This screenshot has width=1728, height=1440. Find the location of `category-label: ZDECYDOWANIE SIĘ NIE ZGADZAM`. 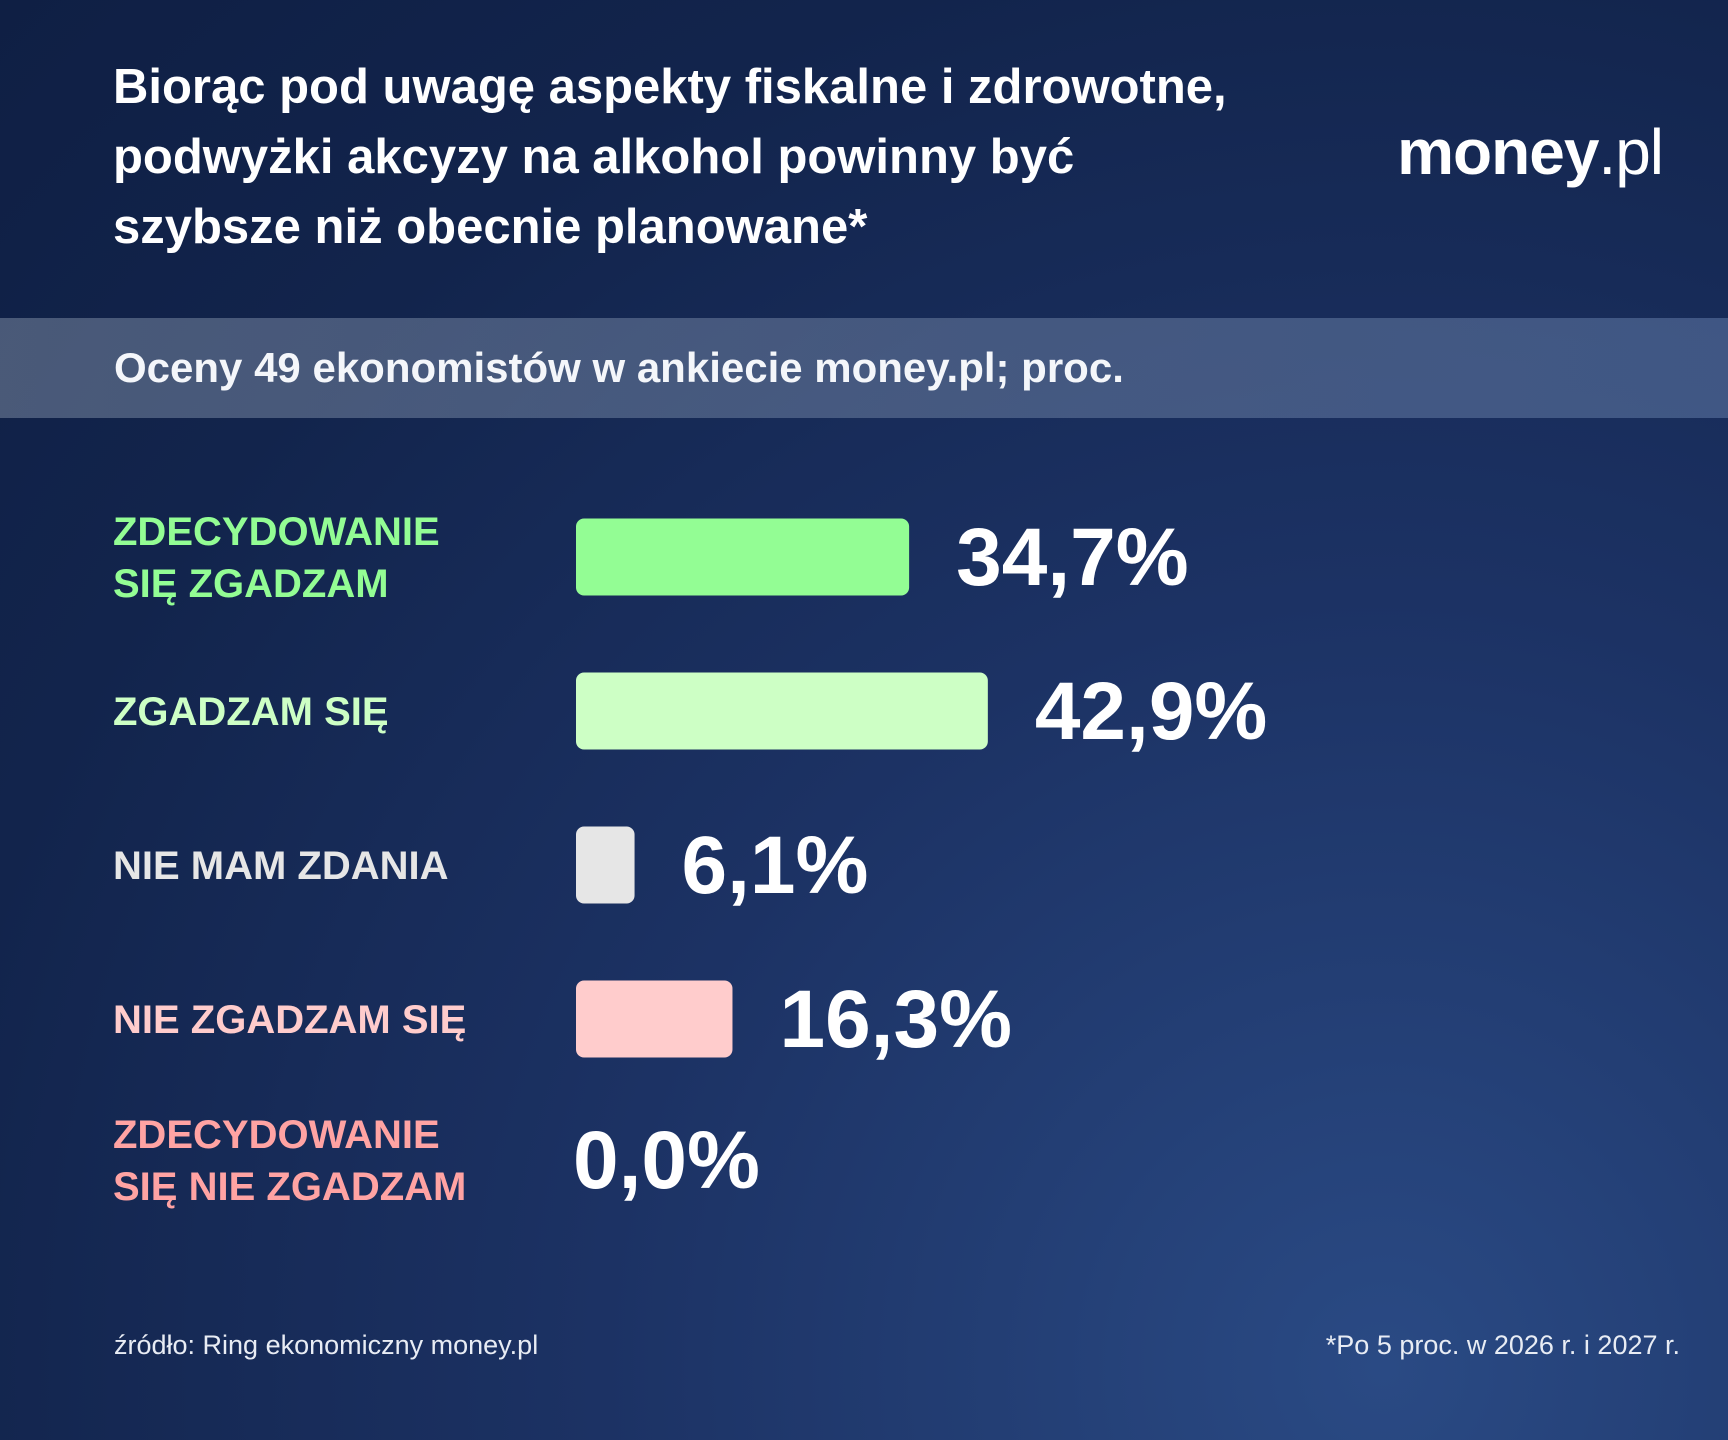

category-label: ZDECYDOWANIE SIĘ NIE ZGADZAM is located at coordinates (289, 1161).